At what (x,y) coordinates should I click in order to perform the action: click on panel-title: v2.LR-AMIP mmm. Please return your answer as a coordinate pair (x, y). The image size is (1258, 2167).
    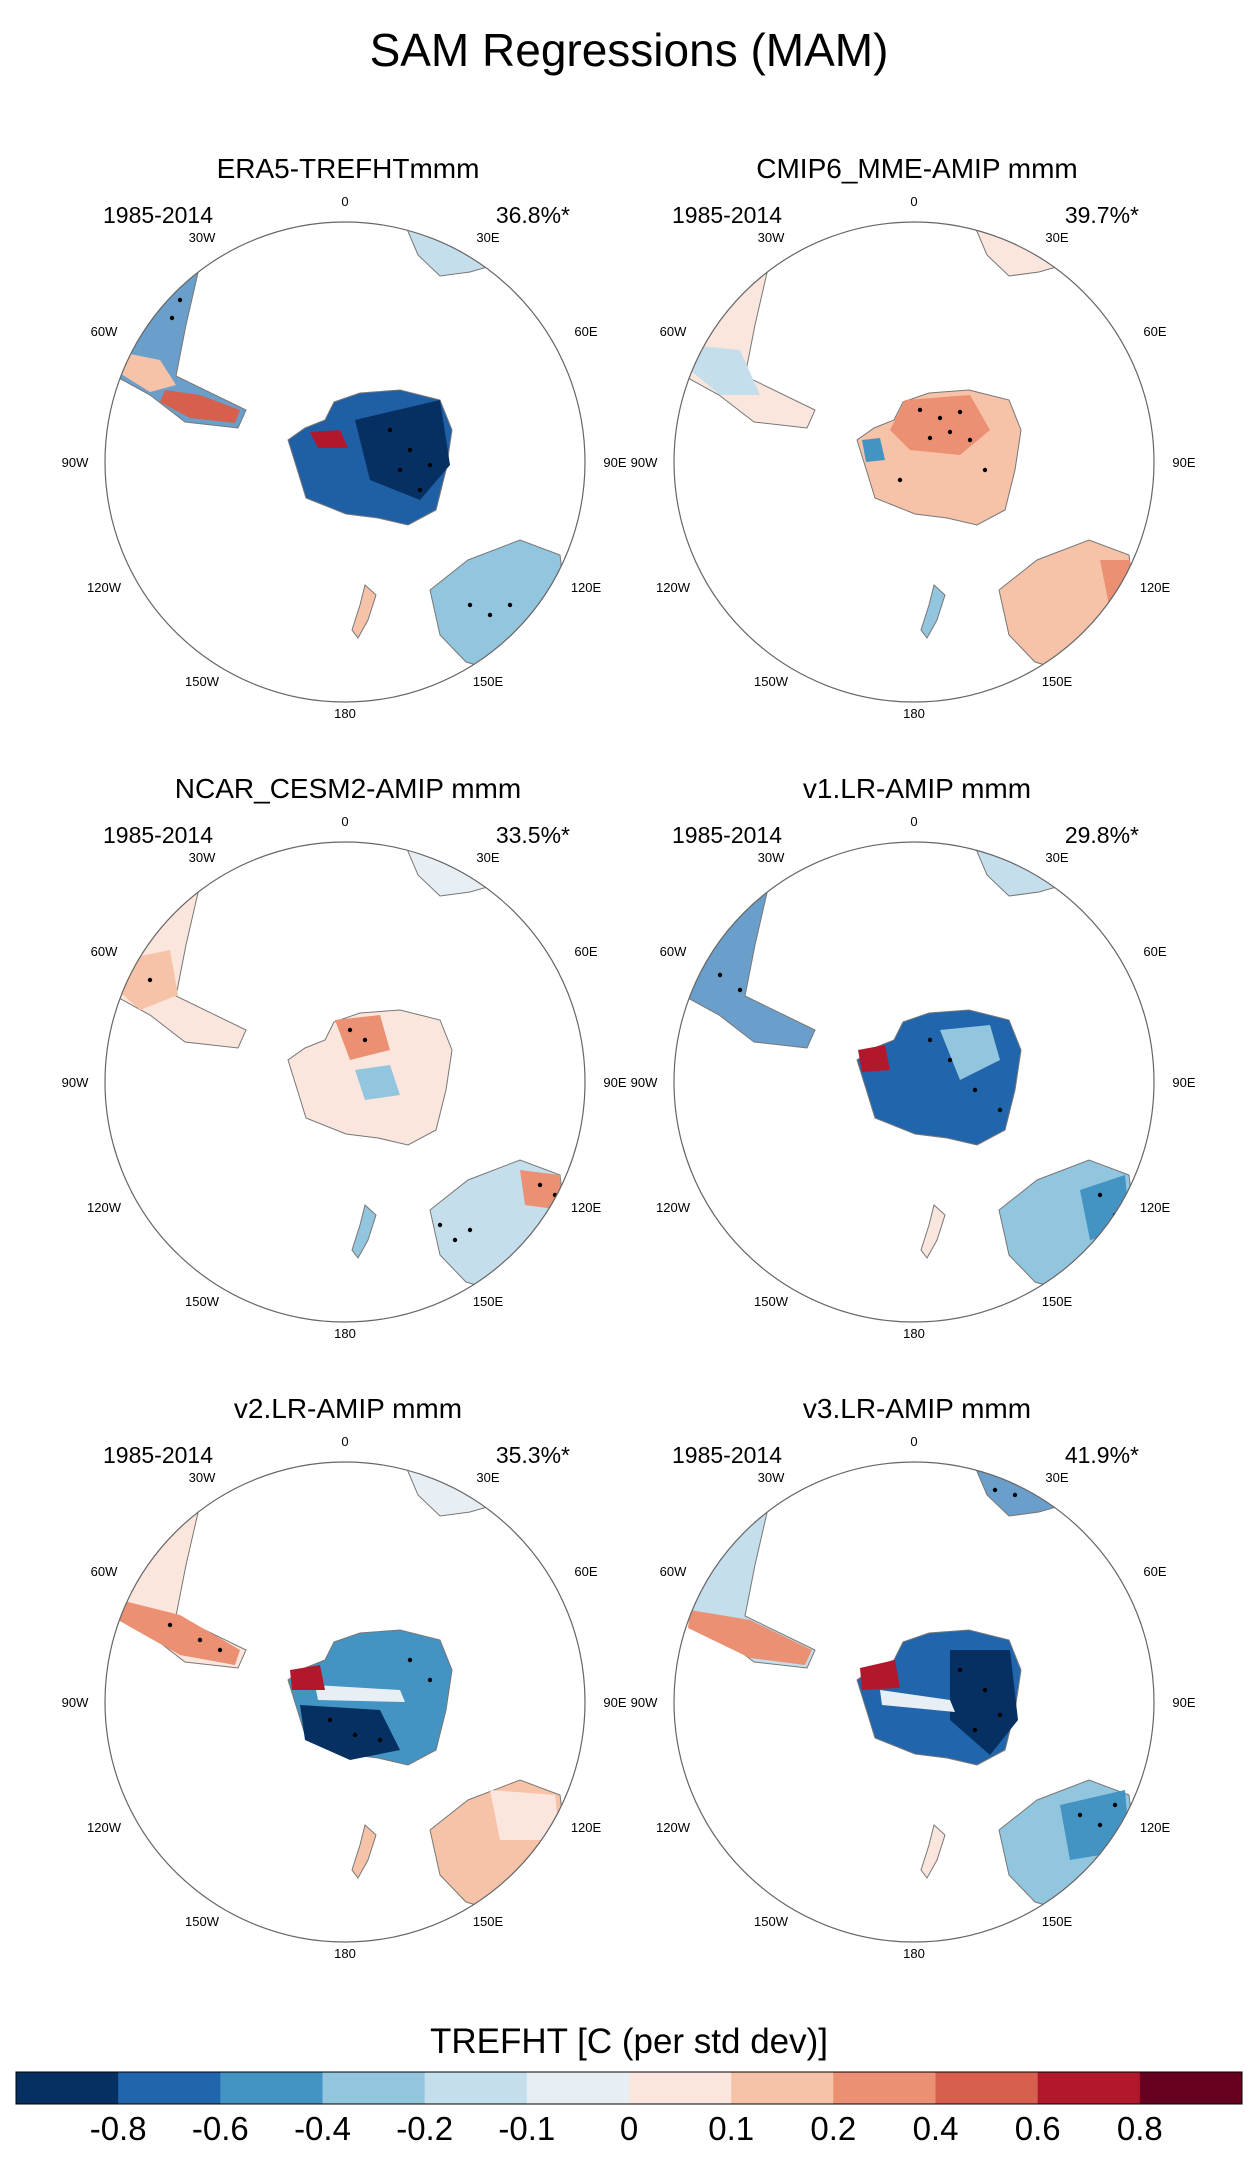
    Looking at the image, I should click on (348, 1408).